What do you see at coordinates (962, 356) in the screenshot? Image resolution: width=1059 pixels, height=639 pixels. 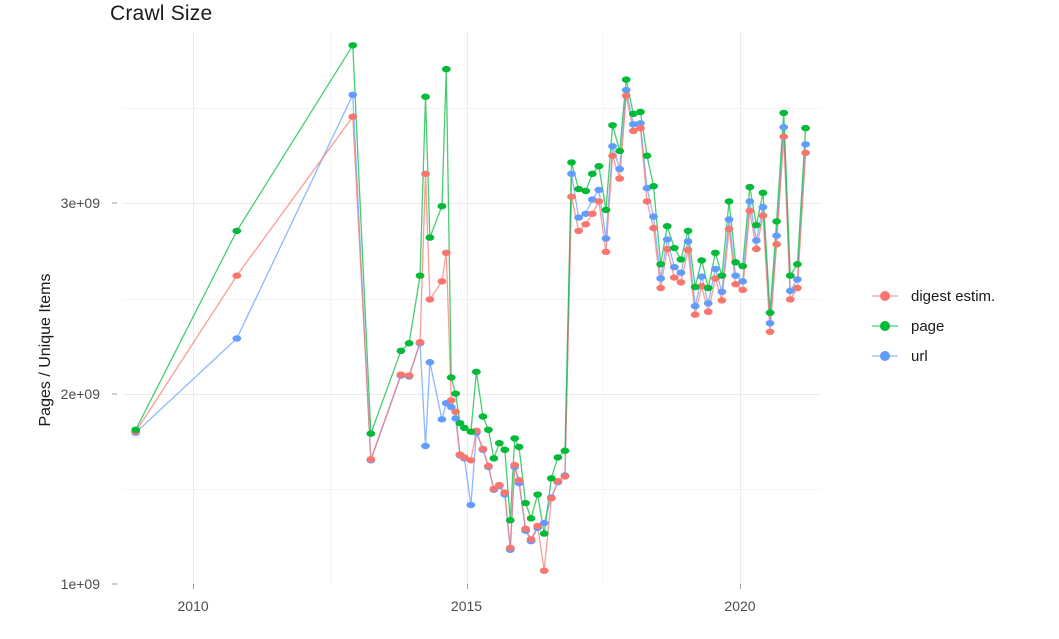 I see `legend-item: url` at bounding box center [962, 356].